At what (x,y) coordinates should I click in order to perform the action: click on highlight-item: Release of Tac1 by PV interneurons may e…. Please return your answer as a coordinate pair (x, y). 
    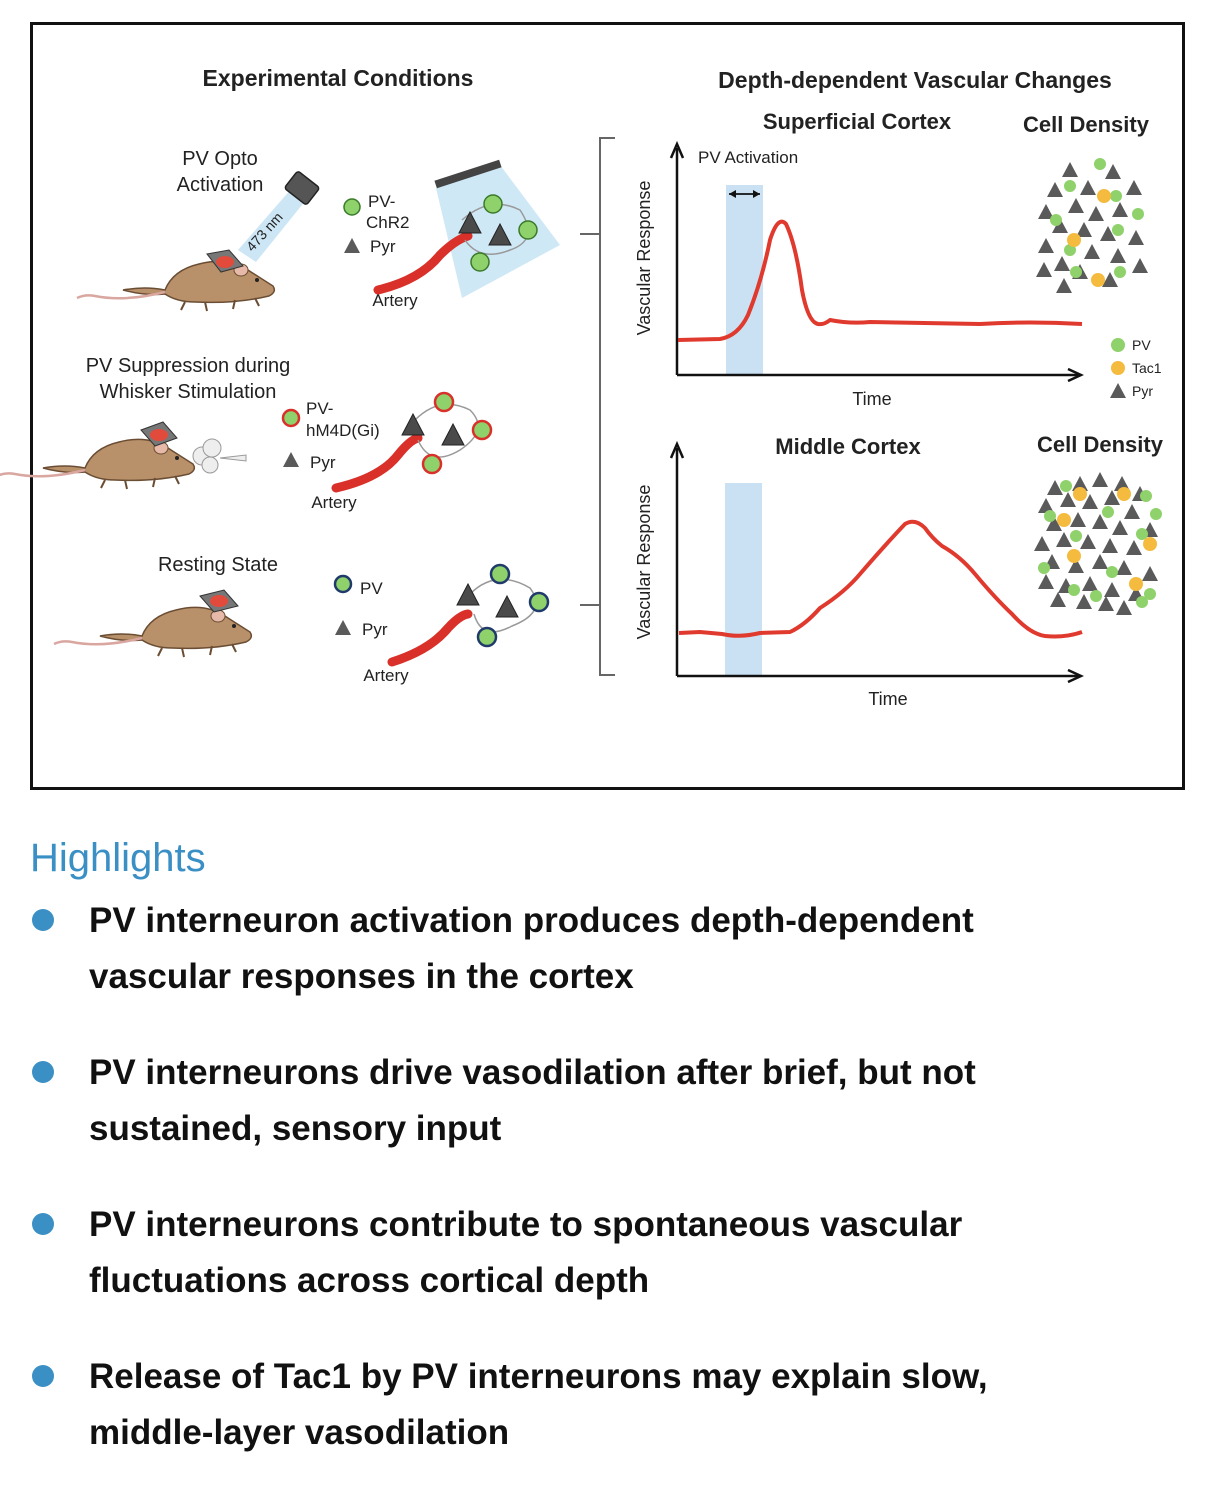
    Looking at the image, I should click on (605, 1405).